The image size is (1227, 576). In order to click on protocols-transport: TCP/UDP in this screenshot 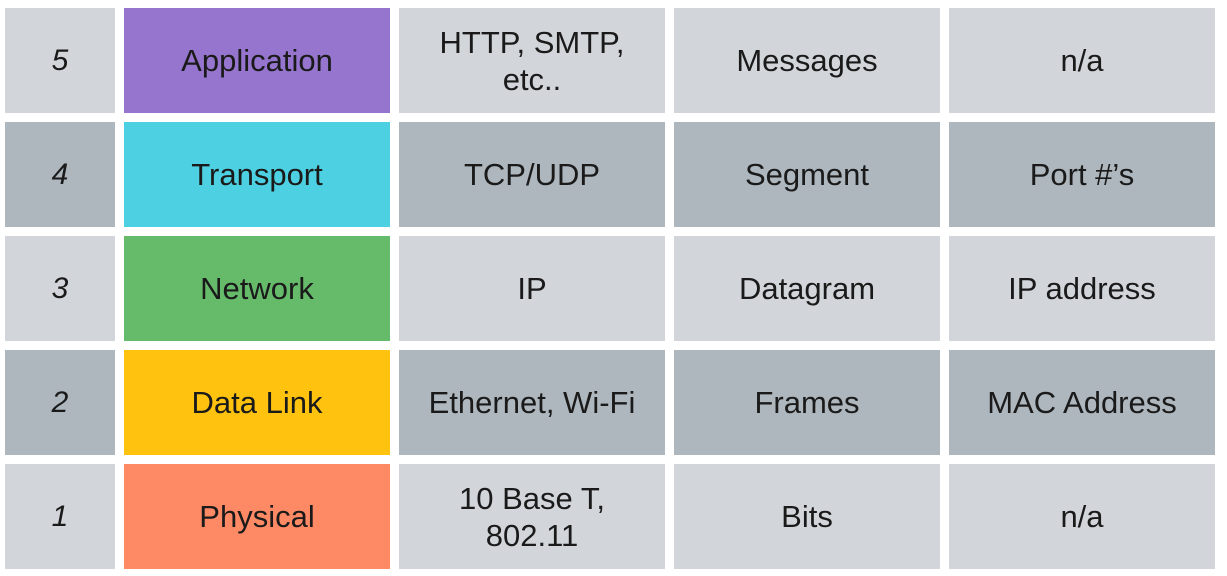, I will do `click(532, 174)`.